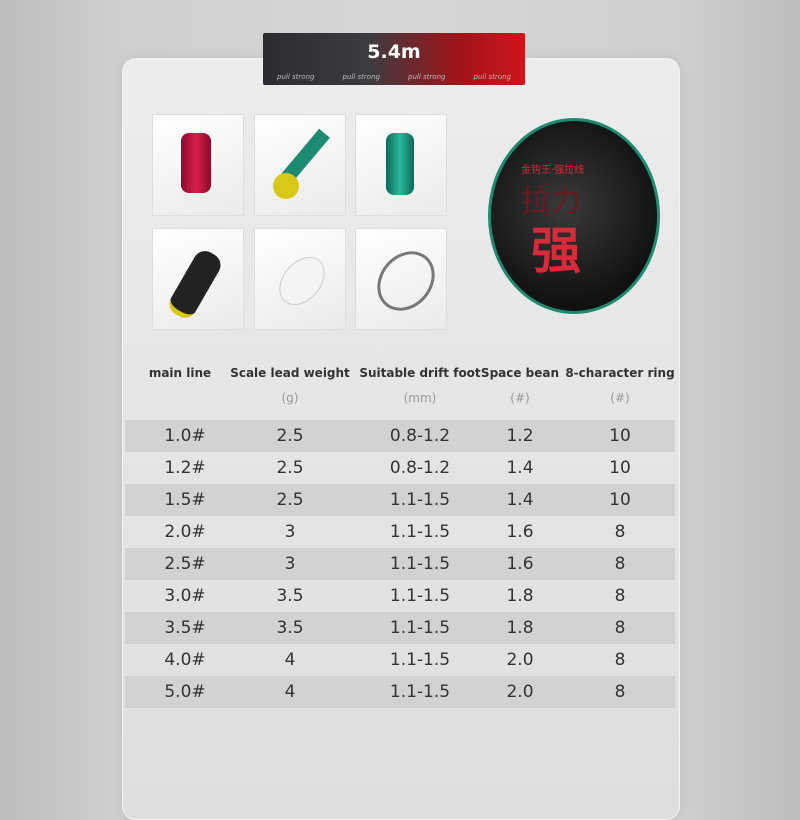  What do you see at coordinates (185, 500) in the screenshot?
I see `table-cell: 1.5#` at bounding box center [185, 500].